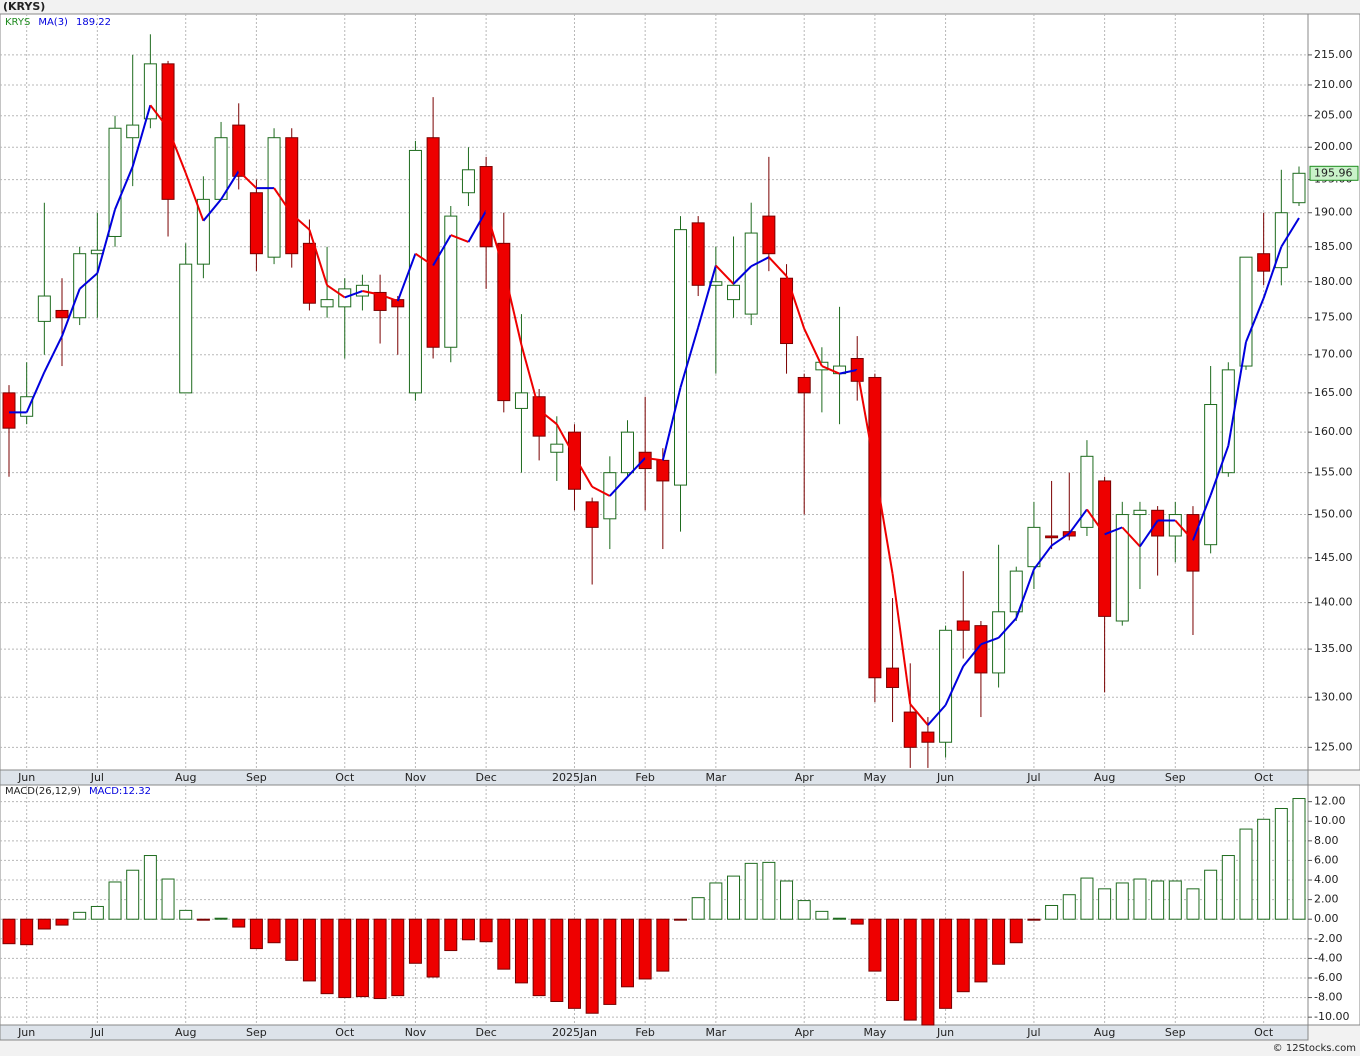 Image resolution: width=1360 pixels, height=1056 pixels. I want to click on legend-ticker: KRYS, so click(17, 22).